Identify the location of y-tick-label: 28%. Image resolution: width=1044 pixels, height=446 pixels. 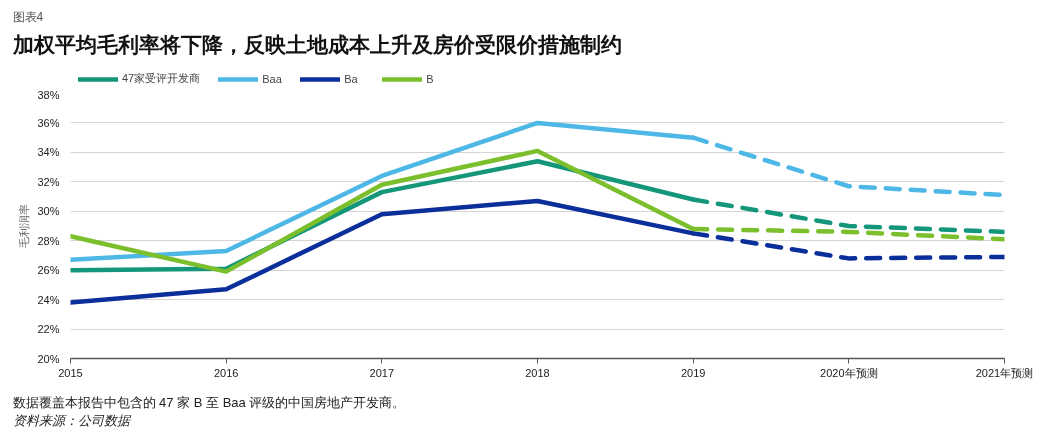
(48, 240).